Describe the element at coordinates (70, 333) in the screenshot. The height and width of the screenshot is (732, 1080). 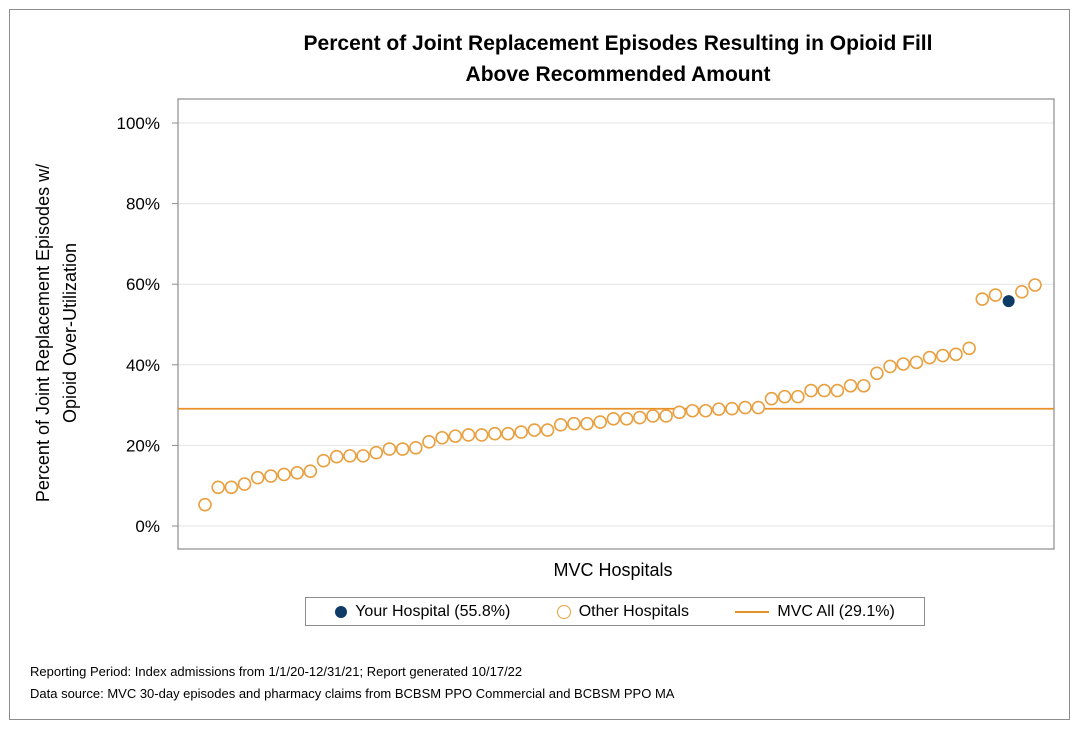
I see `y-axis-label-line2: Opioid Over-Utilization` at that location.